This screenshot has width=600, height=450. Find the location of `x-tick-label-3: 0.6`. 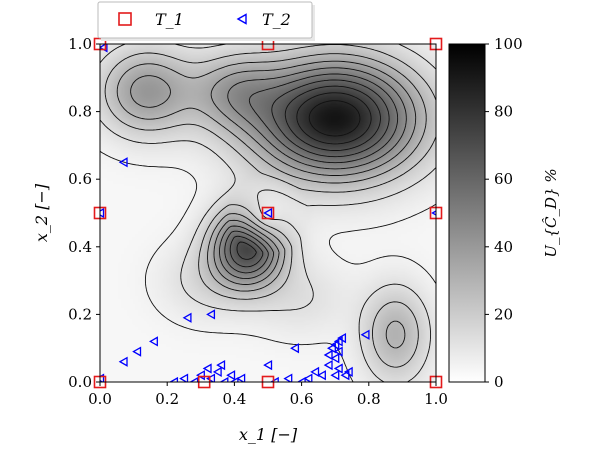

x-tick-label-3: 0.6 is located at coordinates (302, 399).